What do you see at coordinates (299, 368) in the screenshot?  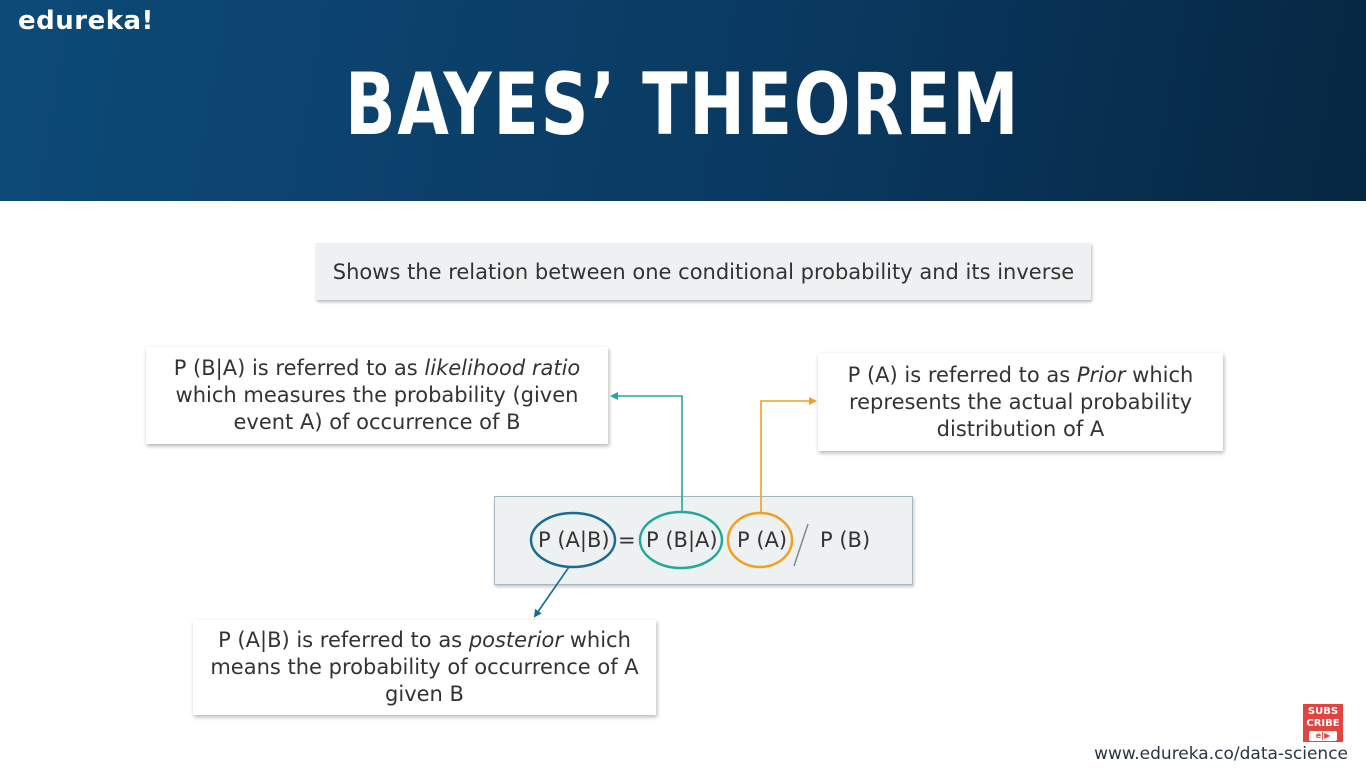 I see `likelihood-prefix: P (B|A) is referred to as` at bounding box center [299, 368].